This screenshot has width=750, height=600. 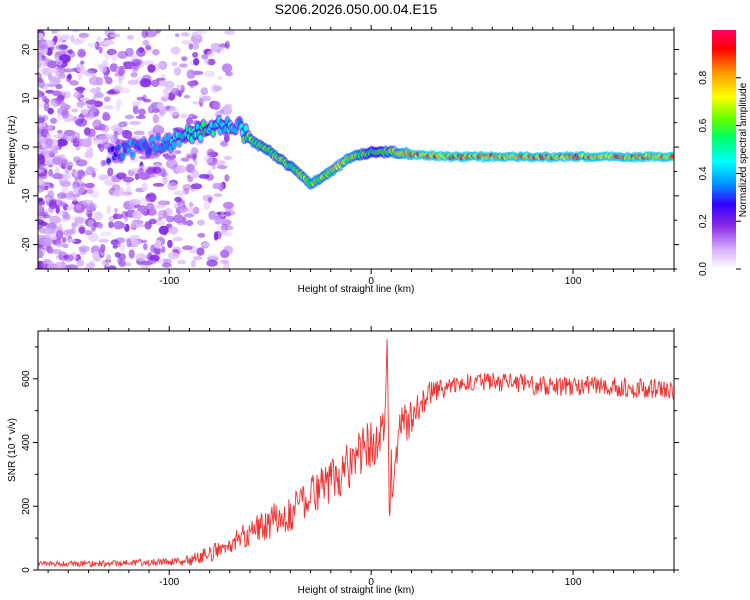 I want to click on y-tick-label: 600, so click(x=26, y=378).